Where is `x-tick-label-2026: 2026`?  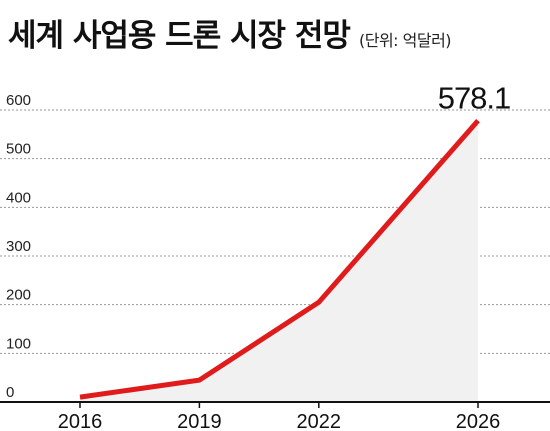 x-tick-label-2026: 2026 is located at coordinates (478, 421).